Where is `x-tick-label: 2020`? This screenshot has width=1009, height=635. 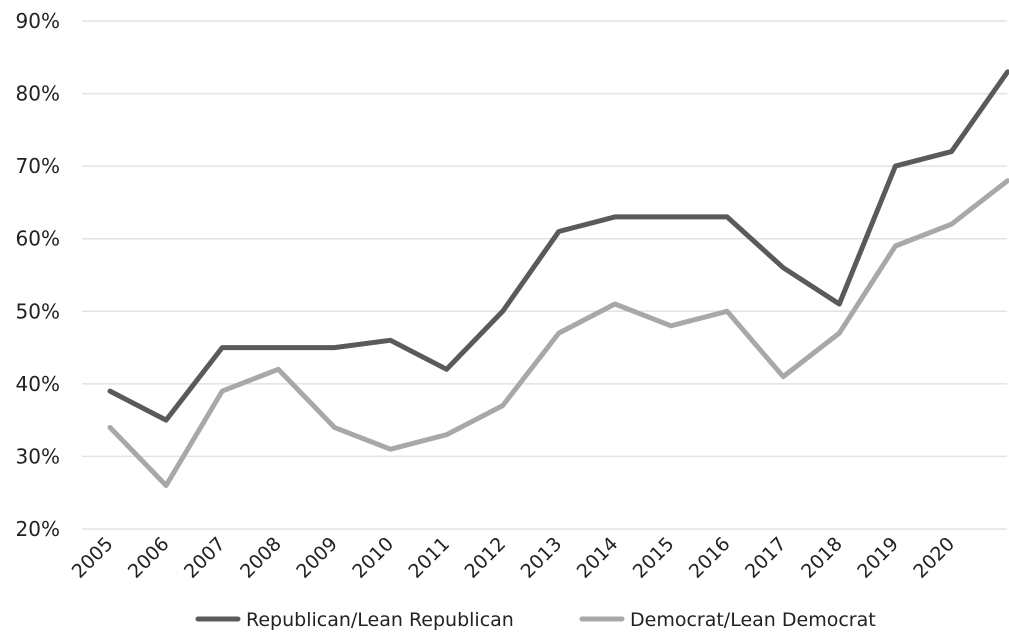
x-tick-label: 2020 is located at coordinates (934, 558).